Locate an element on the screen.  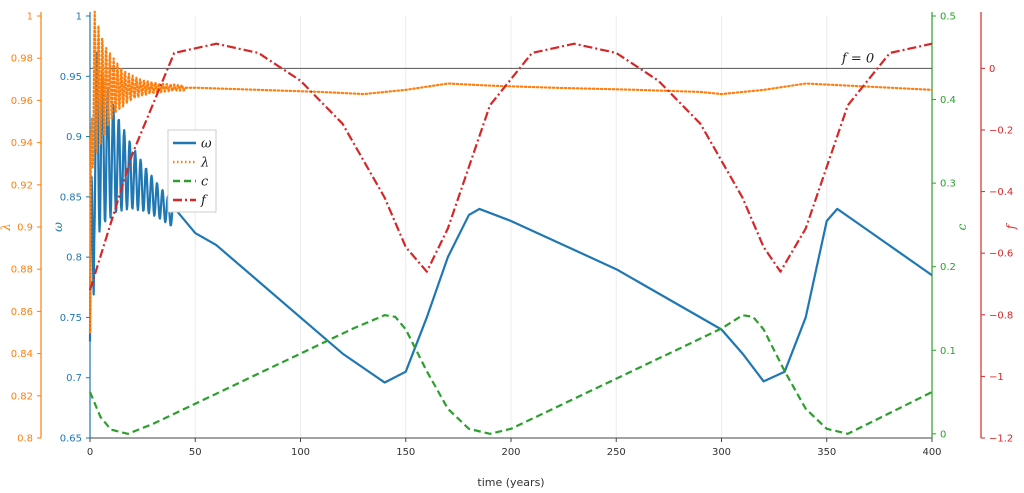
lambda-tick-label: 0.92 is located at coordinates (22, 185).